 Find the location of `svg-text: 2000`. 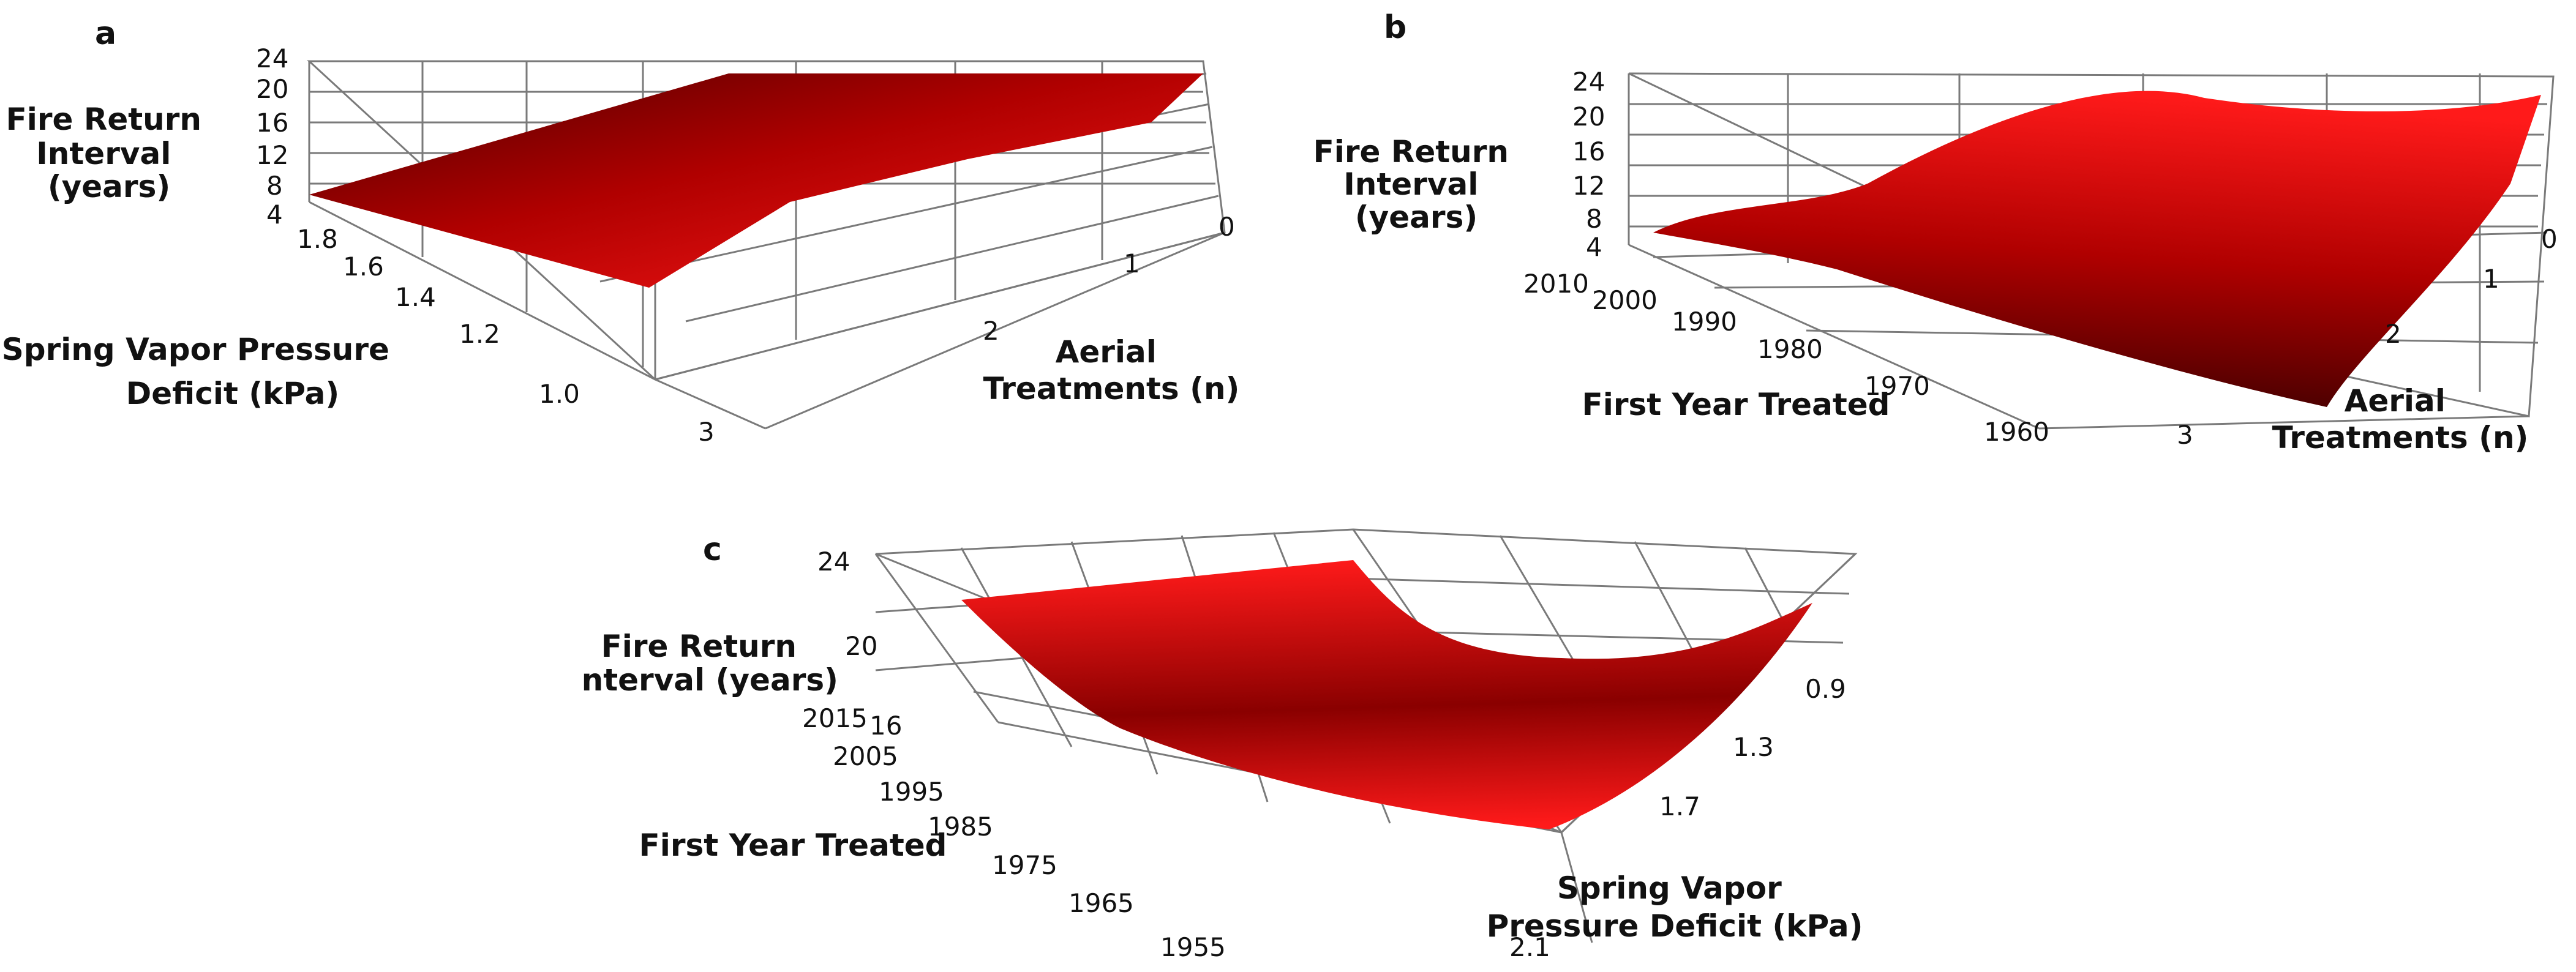

svg-text: 2000 is located at coordinates (1625, 300).